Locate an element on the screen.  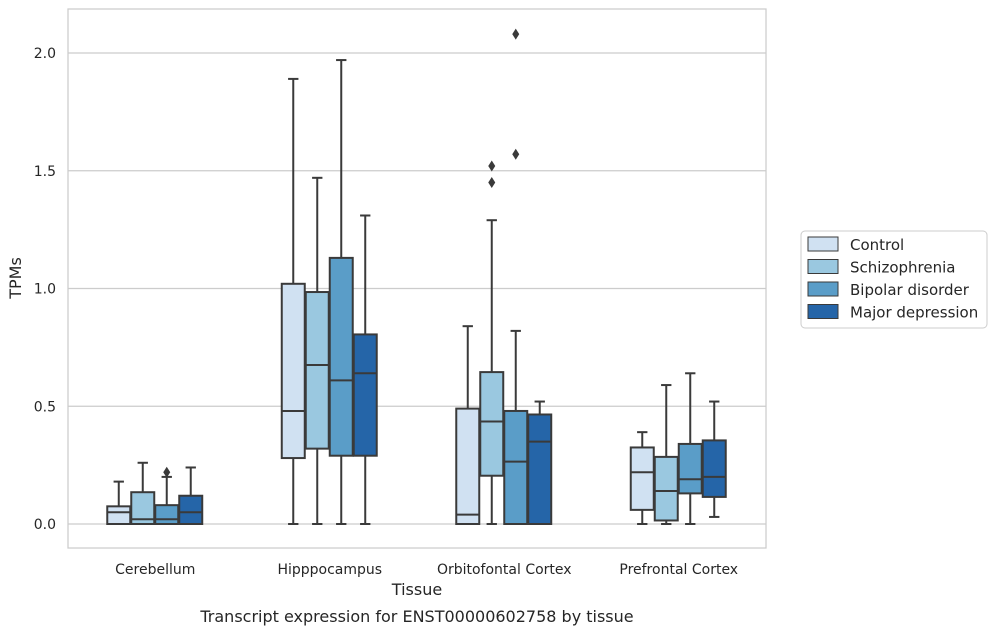
legend-frame is located at coordinates (894, 279).